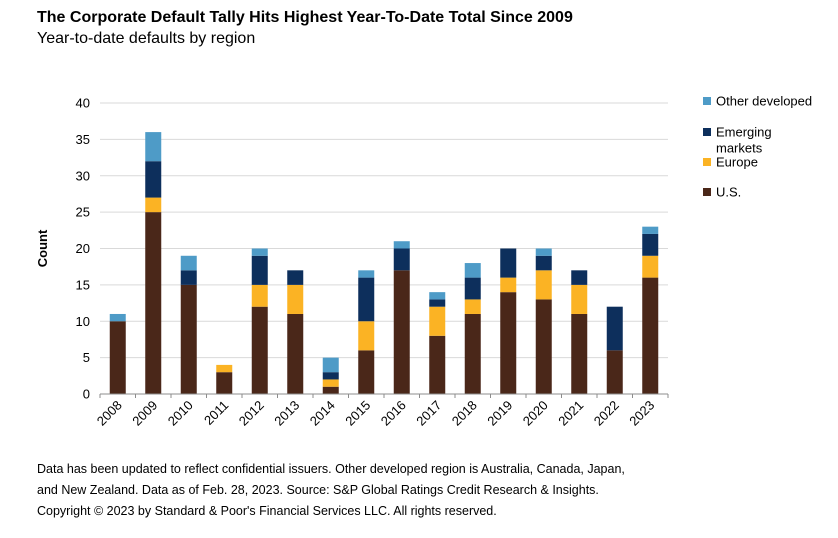  I want to click on bar-2012-u-s-, so click(259, 350).